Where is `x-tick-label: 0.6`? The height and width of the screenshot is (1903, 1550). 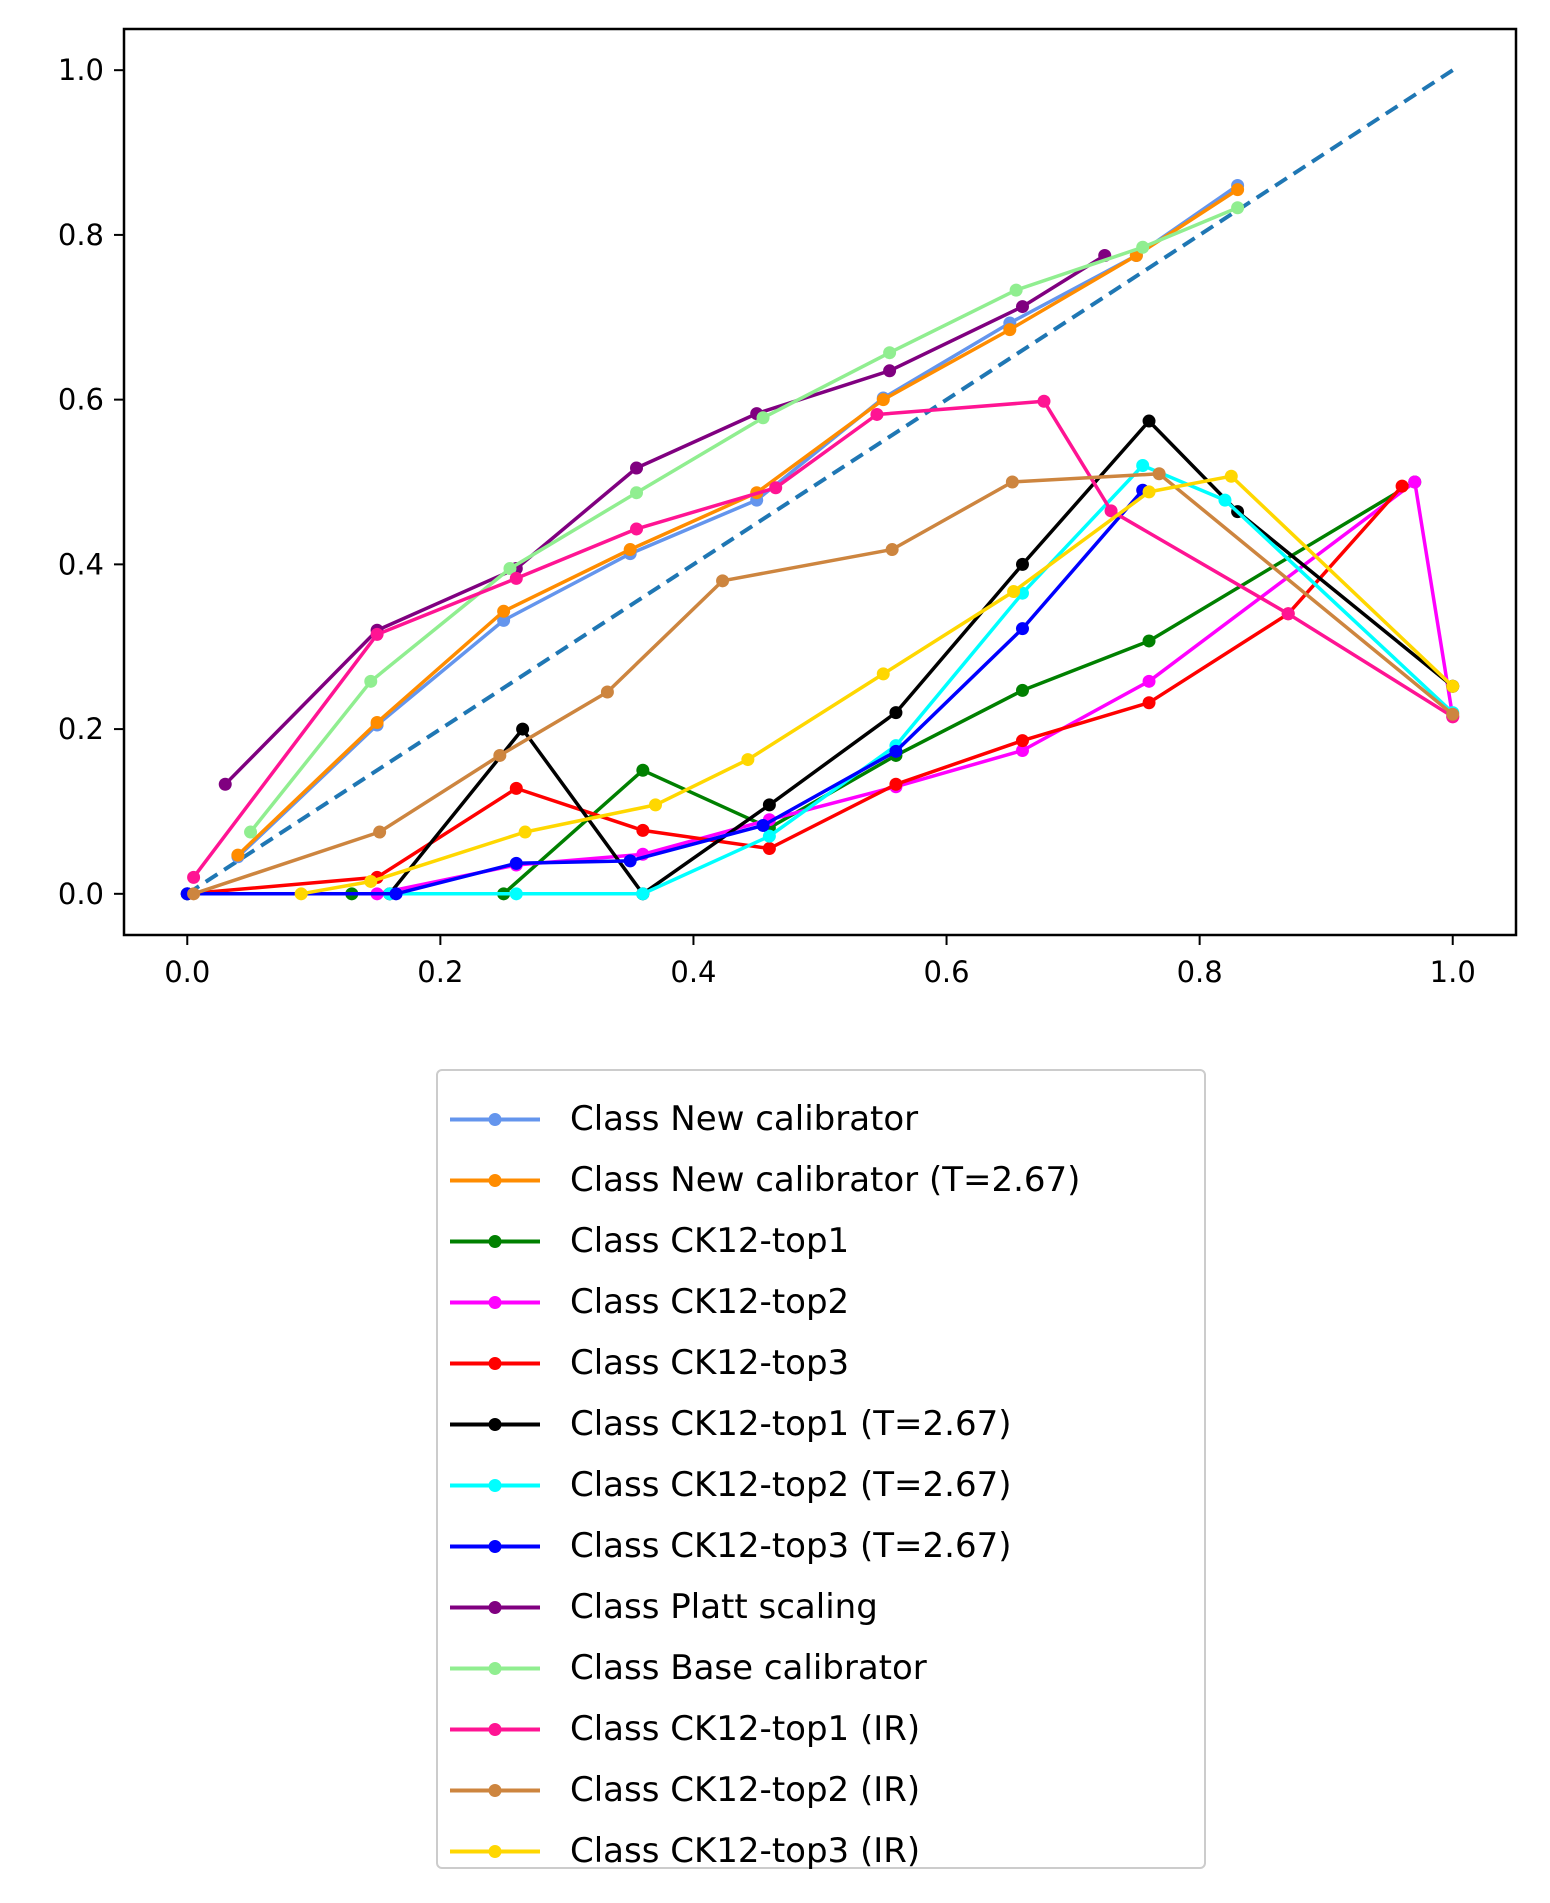 x-tick-label: 0.6 is located at coordinates (946, 972).